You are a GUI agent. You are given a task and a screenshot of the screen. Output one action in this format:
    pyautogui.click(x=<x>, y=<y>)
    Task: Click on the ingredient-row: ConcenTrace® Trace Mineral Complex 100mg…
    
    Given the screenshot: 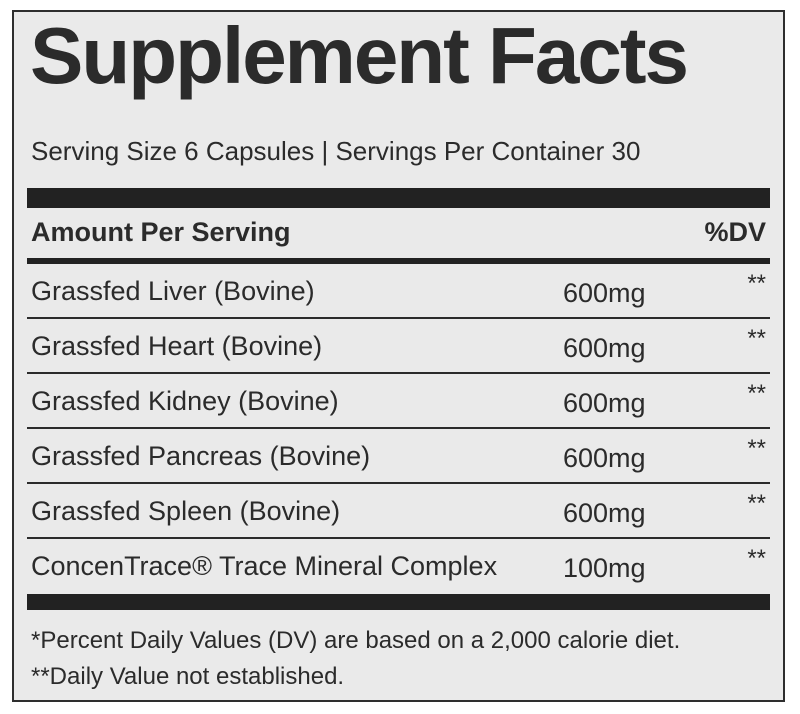 What is the action you would take?
    pyautogui.click(x=398, y=566)
    